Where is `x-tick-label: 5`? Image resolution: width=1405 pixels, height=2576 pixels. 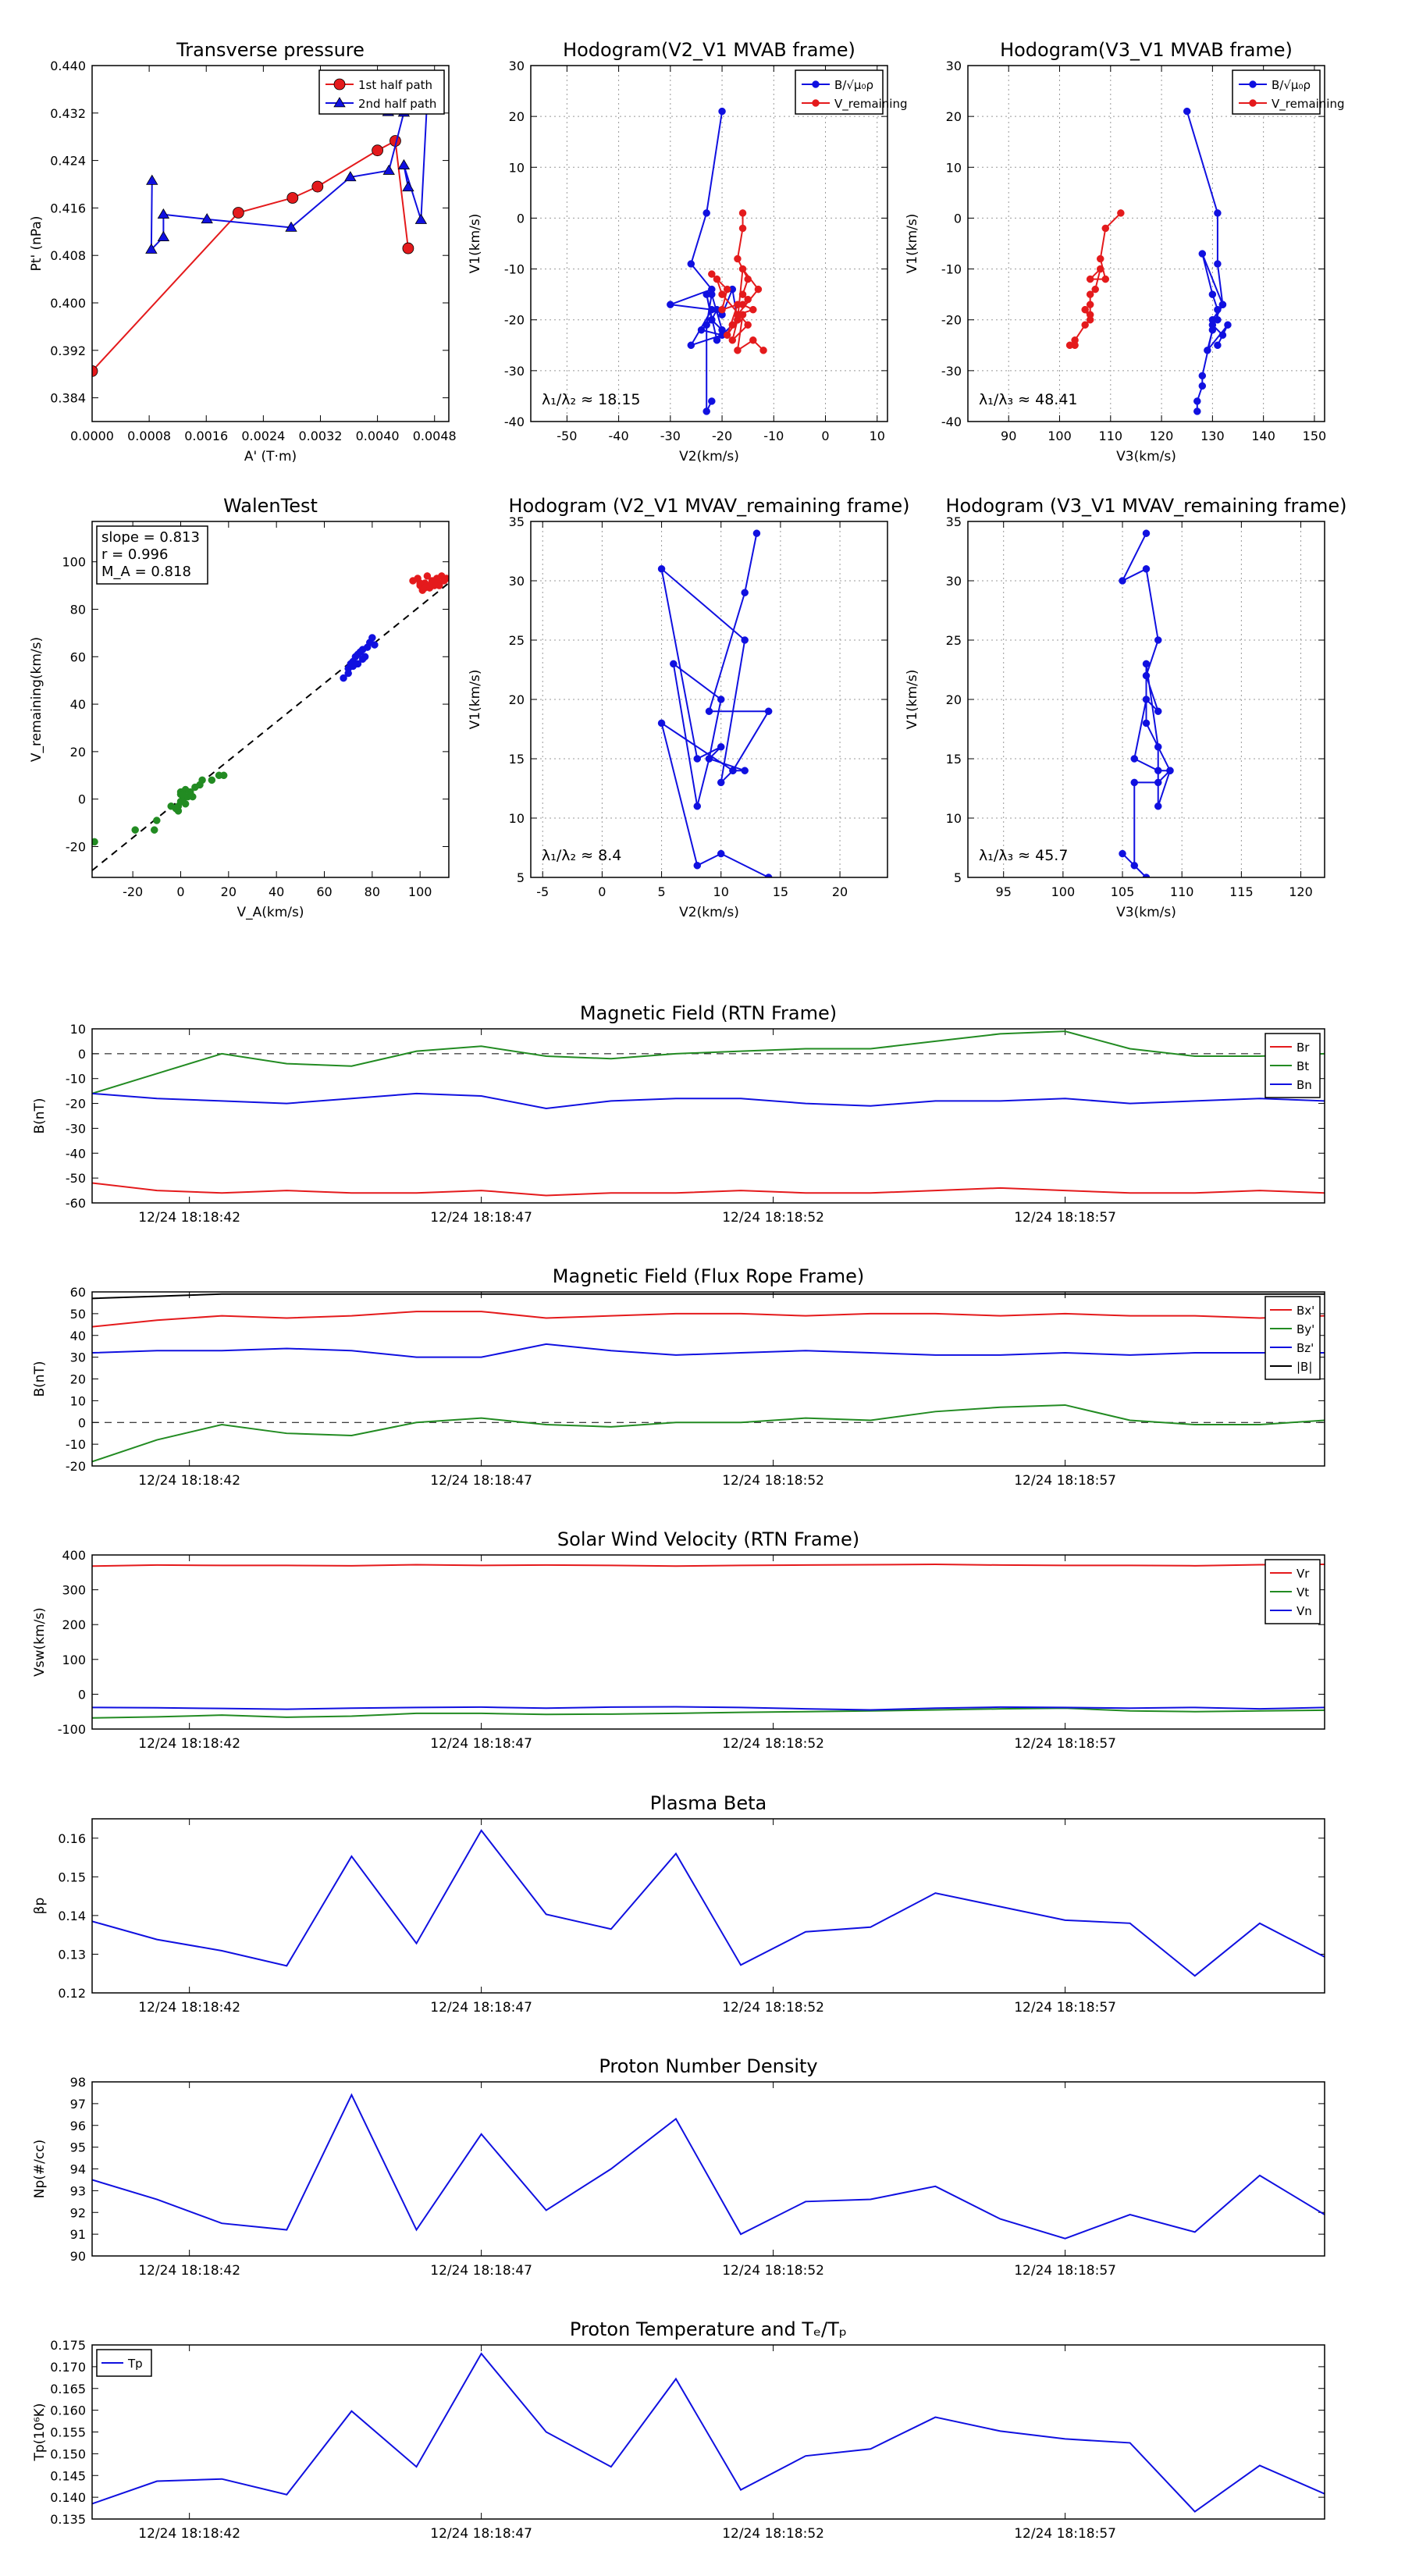
x-tick-label: 5 is located at coordinates (661, 891).